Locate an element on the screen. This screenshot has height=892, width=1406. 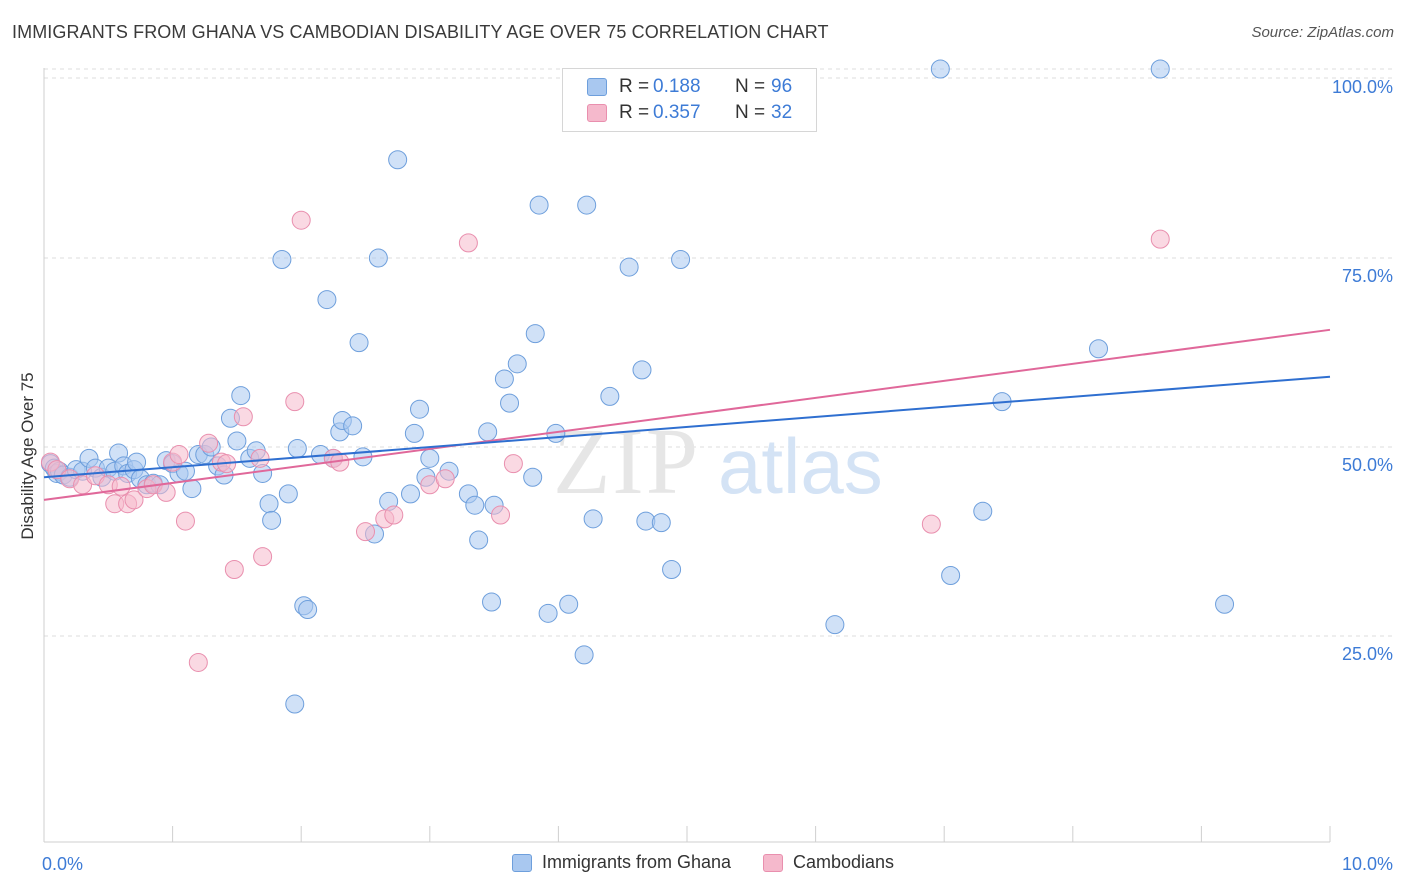
y-tick-label: 50.0% is located at coordinates (1367, 465).